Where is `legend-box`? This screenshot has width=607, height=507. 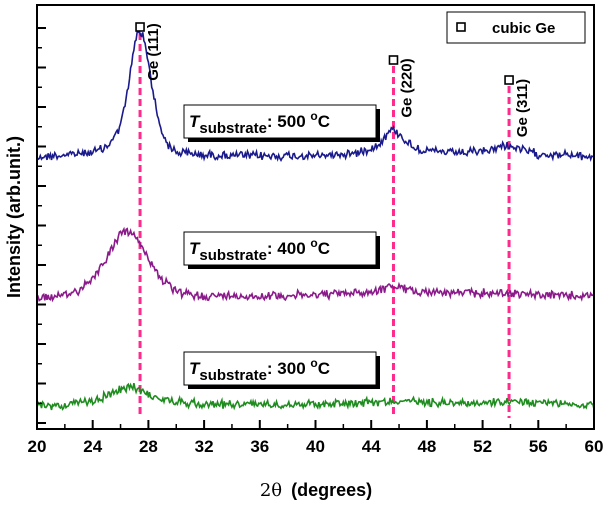 legend-box is located at coordinates (516, 27).